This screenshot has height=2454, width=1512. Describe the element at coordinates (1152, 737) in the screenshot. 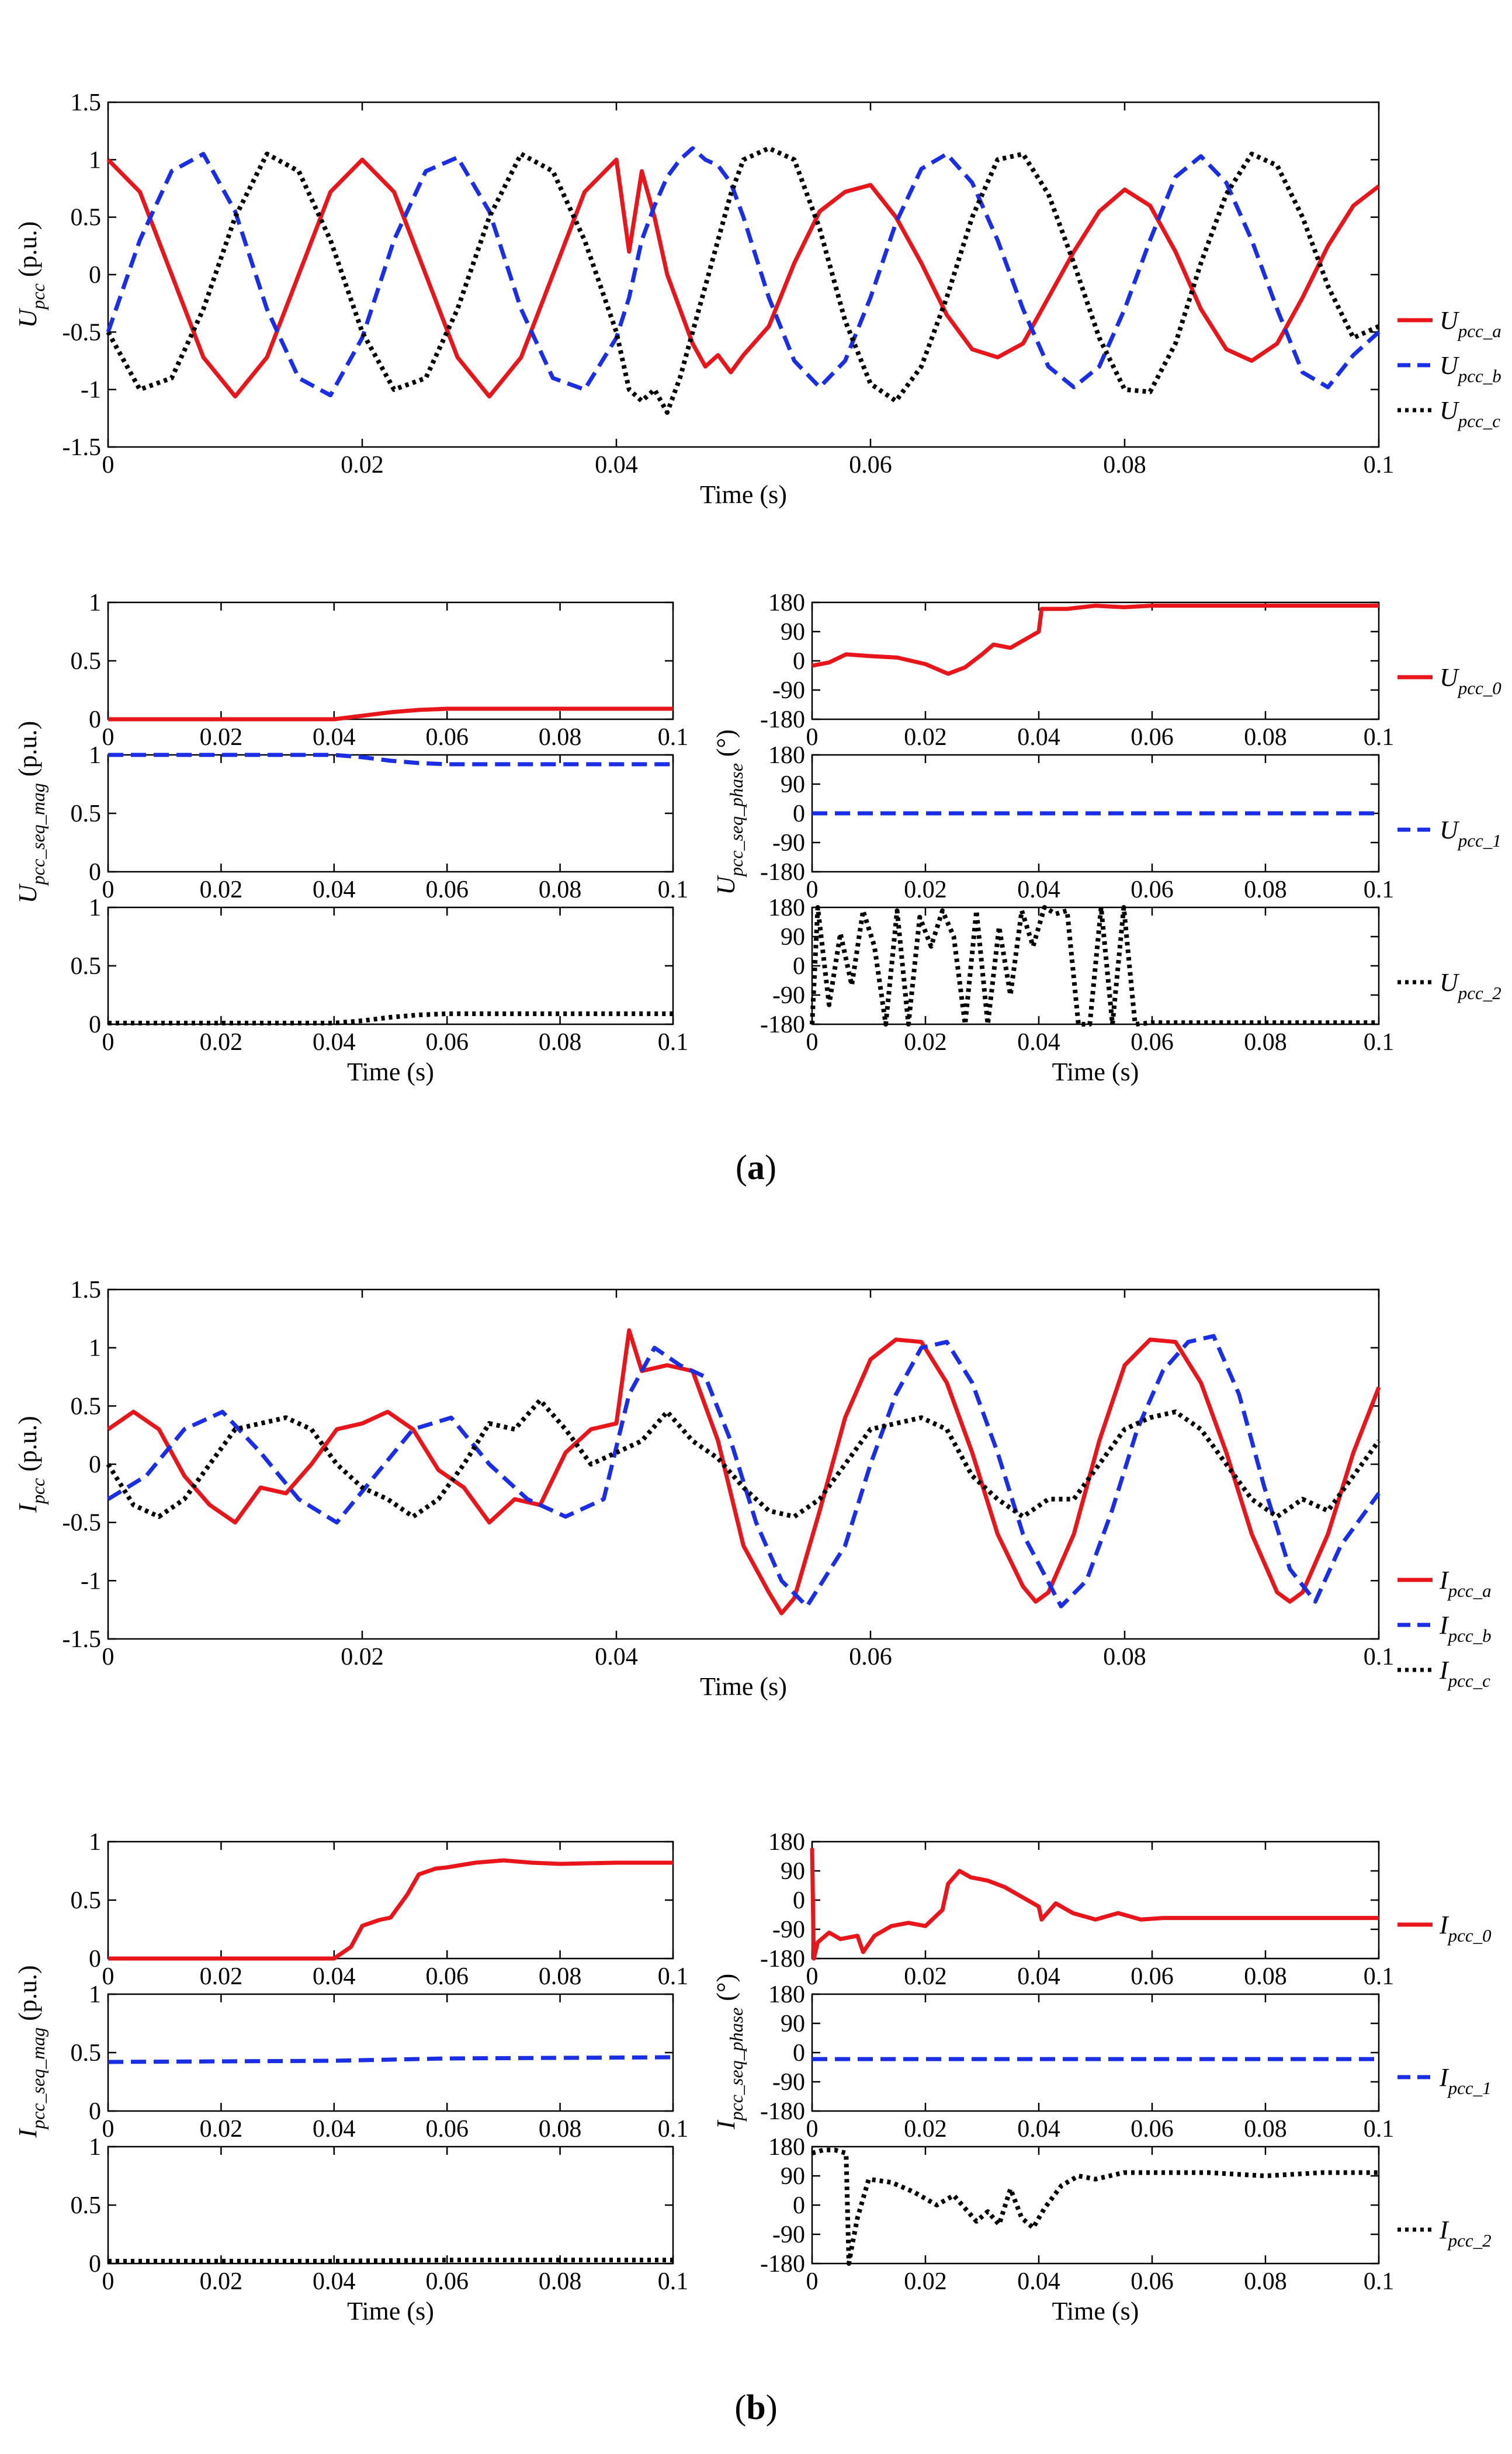

I see `x-tick-label-a_phase-0: 0.06` at that location.